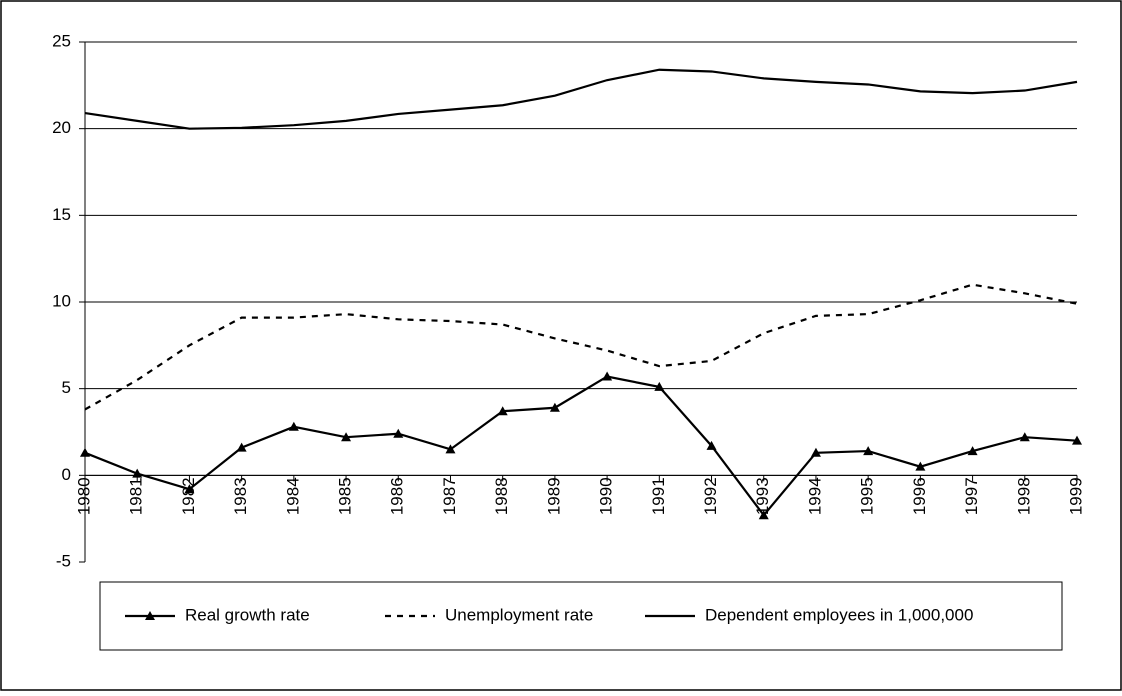 This screenshot has height=696, width=1122. What do you see at coordinates (345, 496) in the screenshot?
I see `x-tick-label: 1985` at bounding box center [345, 496].